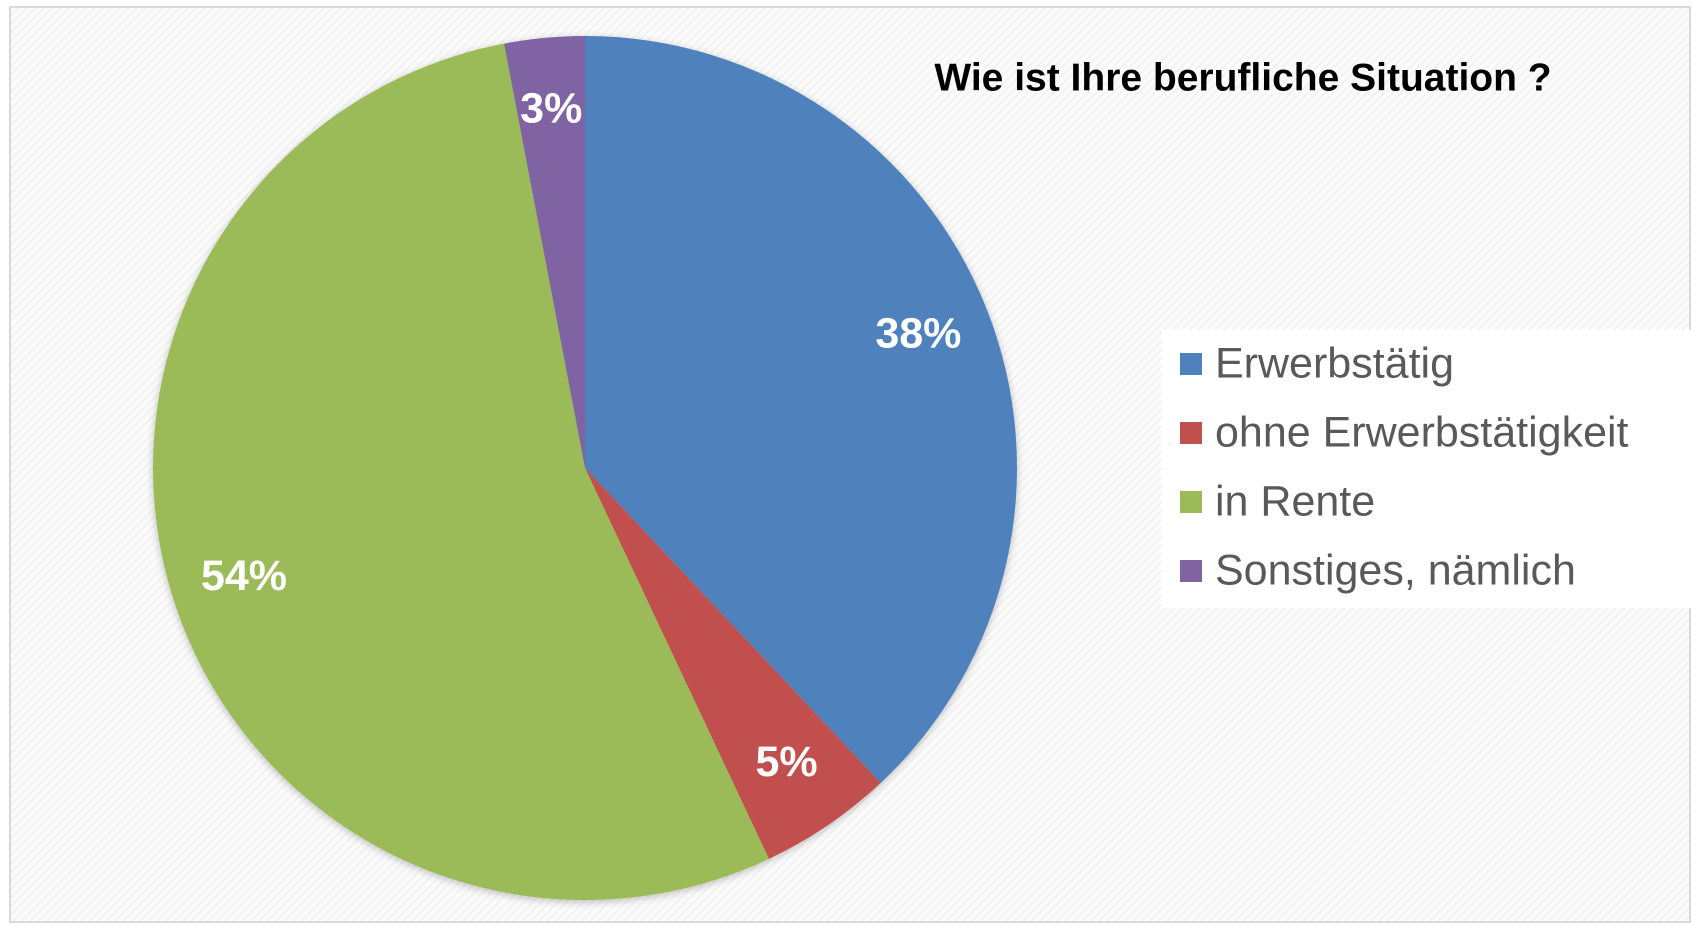  Describe the element at coordinates (1427, 469) in the screenshot. I see `legend-box` at that location.